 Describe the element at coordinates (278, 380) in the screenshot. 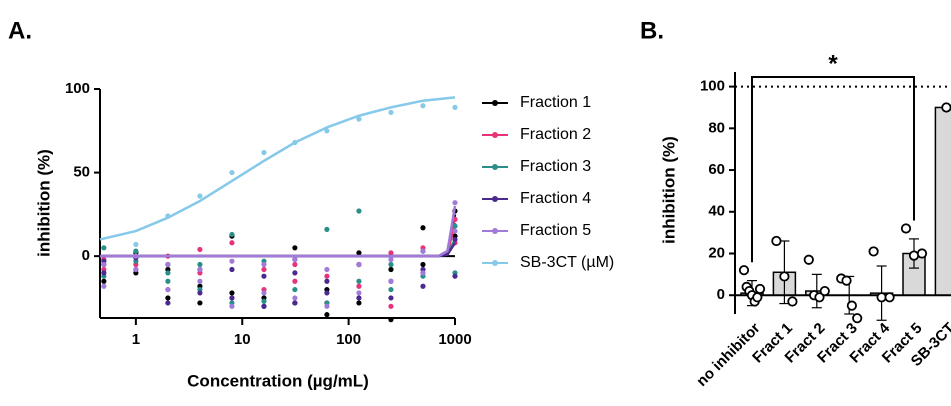

I see `x-axis-label: Concentration (µg/mL)` at that location.